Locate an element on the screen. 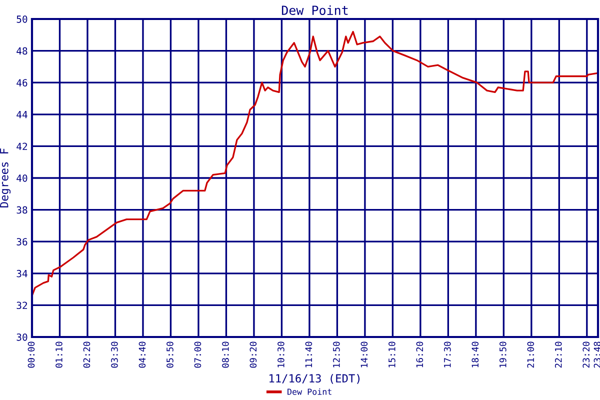 This screenshot has height=400, width=600. y-tick-label: 46 is located at coordinates (22, 82).